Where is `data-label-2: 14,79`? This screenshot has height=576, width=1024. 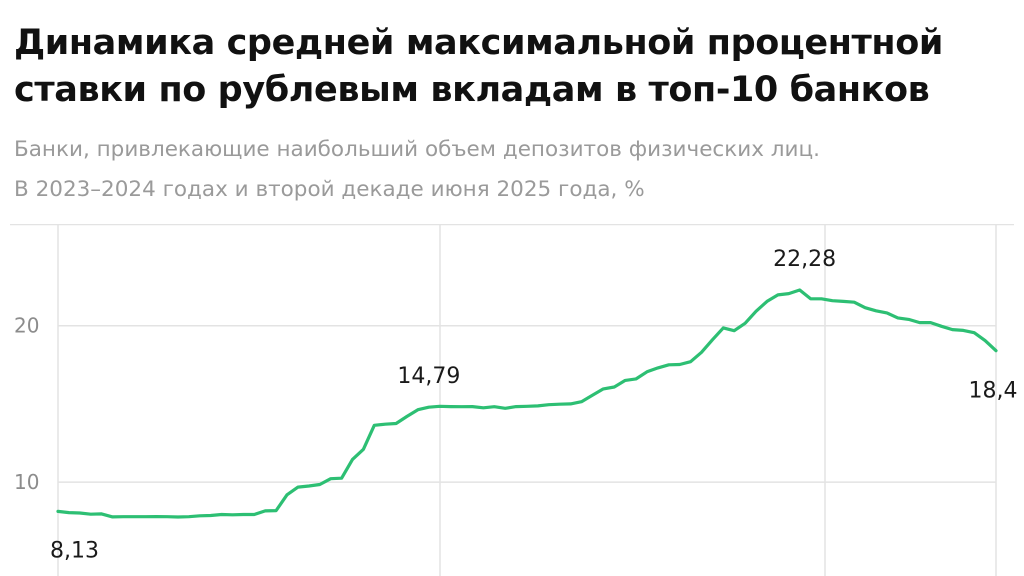 data-label-2: 14,79 is located at coordinates (428, 376).